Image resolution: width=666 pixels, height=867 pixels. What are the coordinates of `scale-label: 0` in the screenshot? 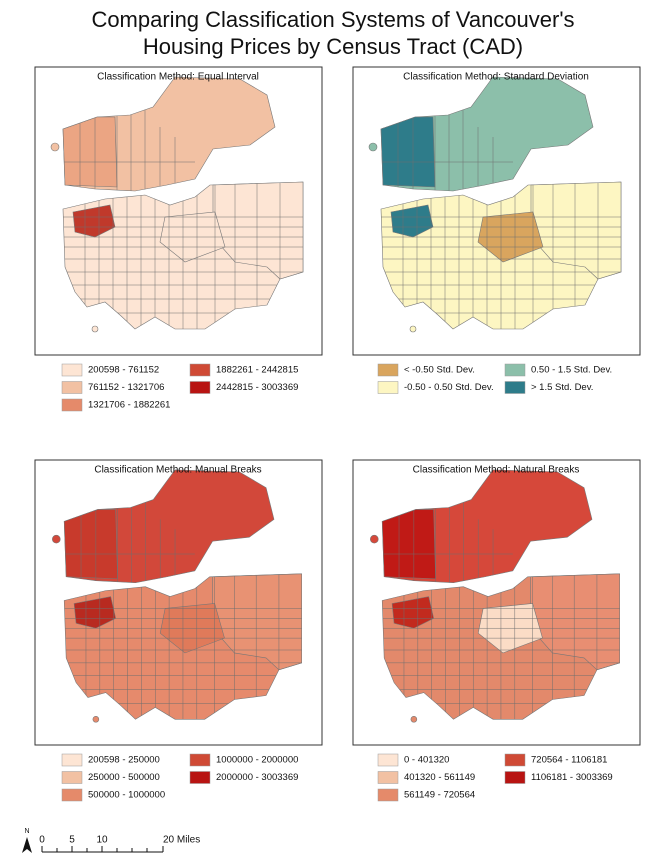 It's located at (42, 840).